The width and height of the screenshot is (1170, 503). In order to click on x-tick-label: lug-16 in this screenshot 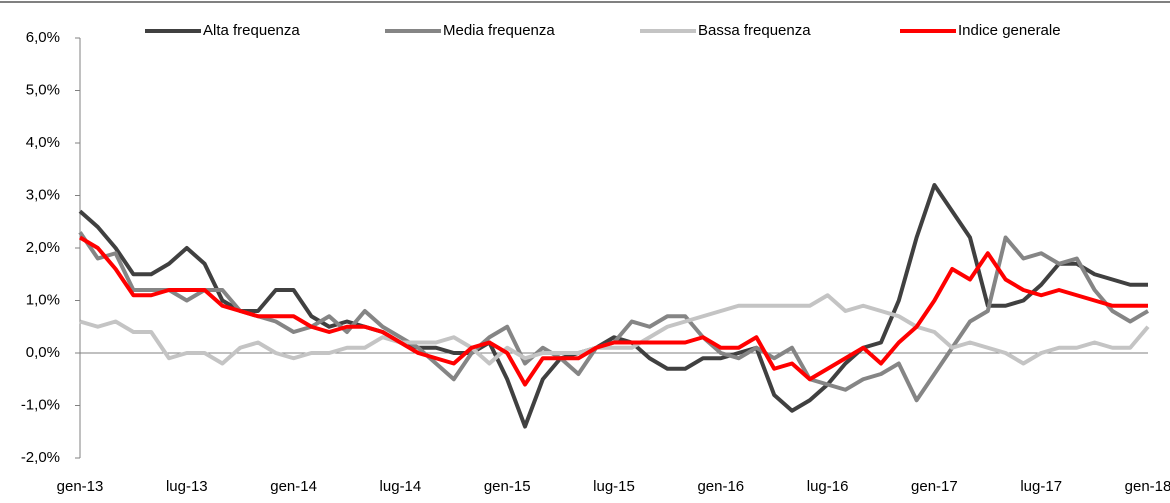, I will do `click(828, 486)`.